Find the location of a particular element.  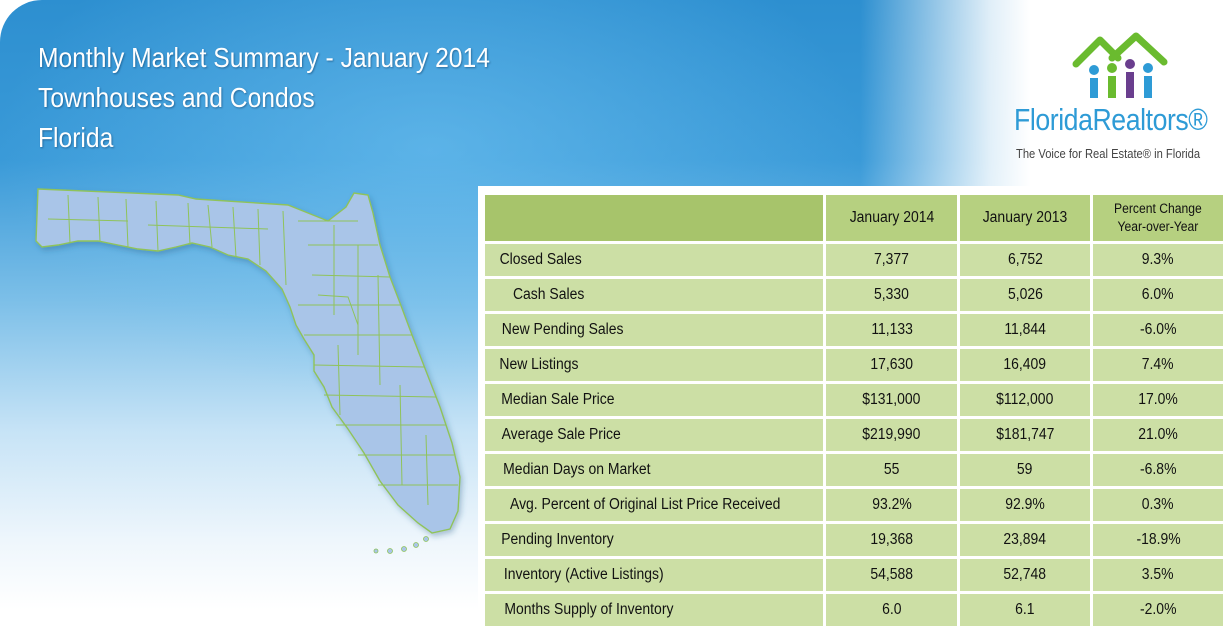

cell-percent-change: -6.8% is located at coordinates (1158, 470).